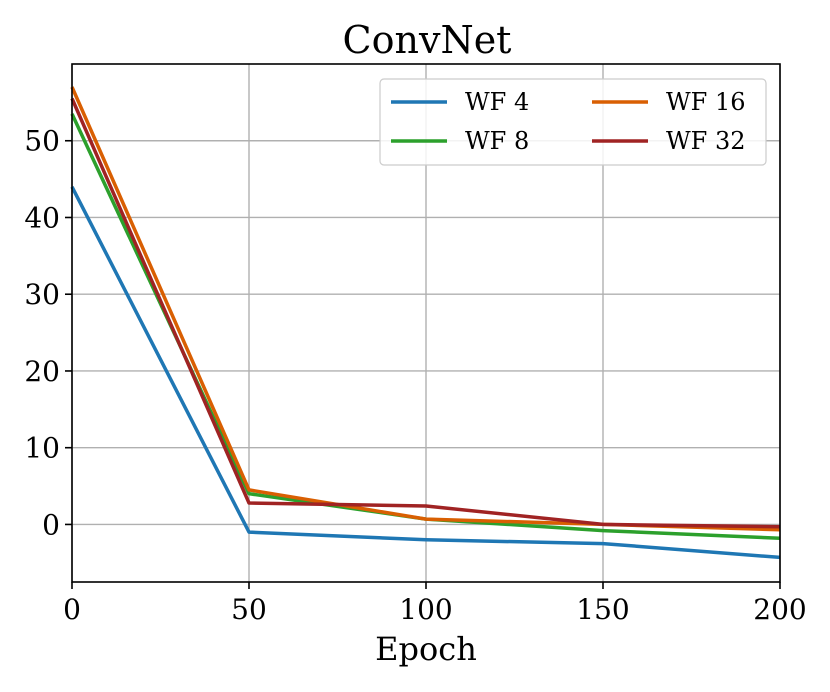 This screenshot has height=692, width=830. I want to click on legend-label-wf-8: WF 8, so click(497, 141).